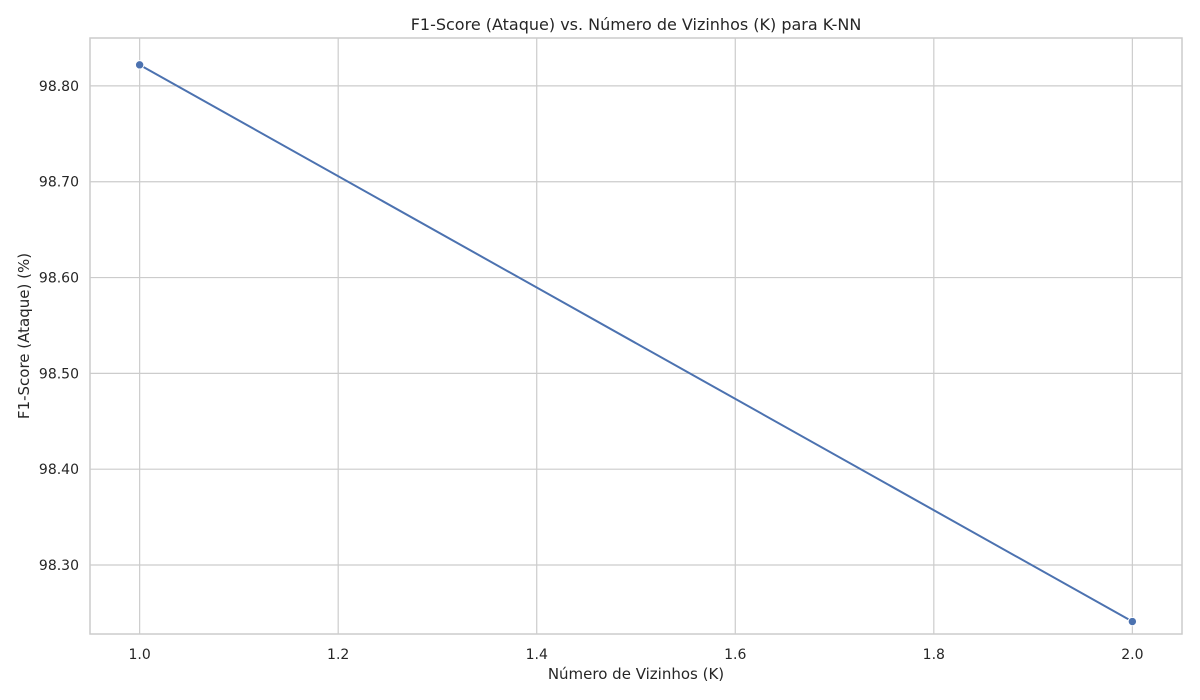 The width and height of the screenshot is (1200, 700). Describe the element at coordinates (59, 326) in the screenshot. I see `y-tick-labels: 98.30 98.40 98.50 98.60 98.70 98.80` at that location.